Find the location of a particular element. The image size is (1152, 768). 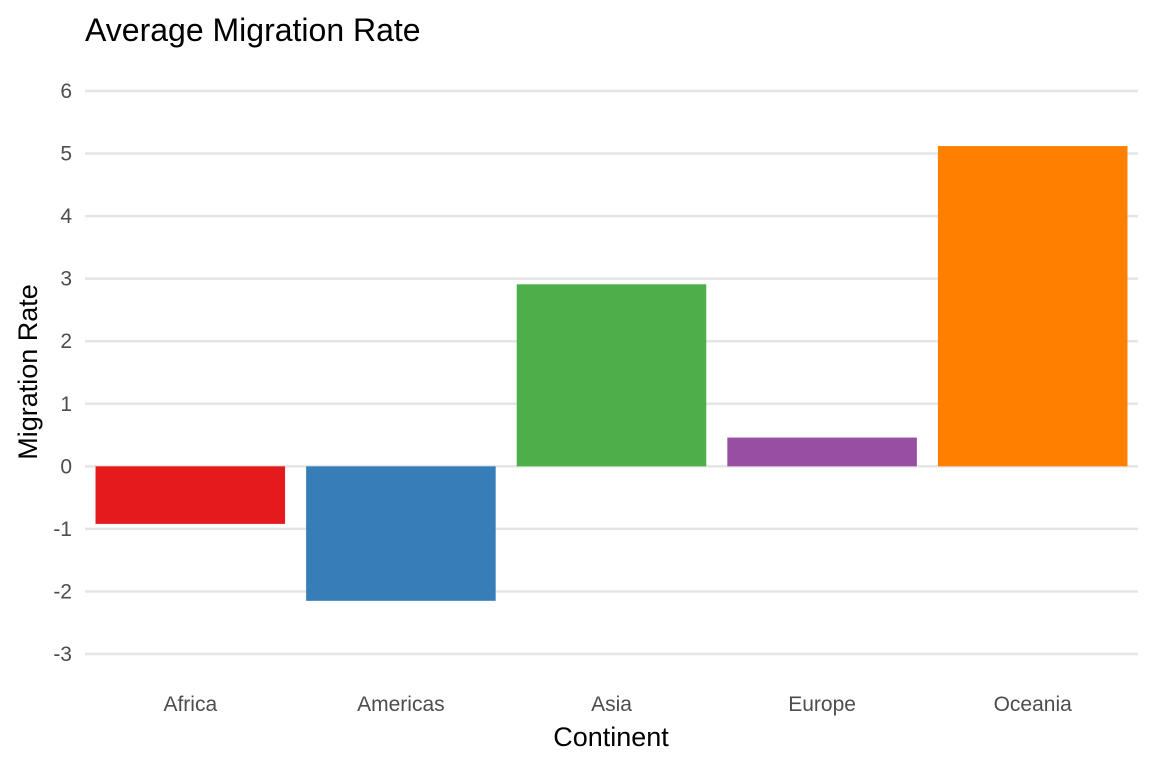

x-tick-labels: Africa Americas Asia Europe Oceania is located at coordinates (617, 704).